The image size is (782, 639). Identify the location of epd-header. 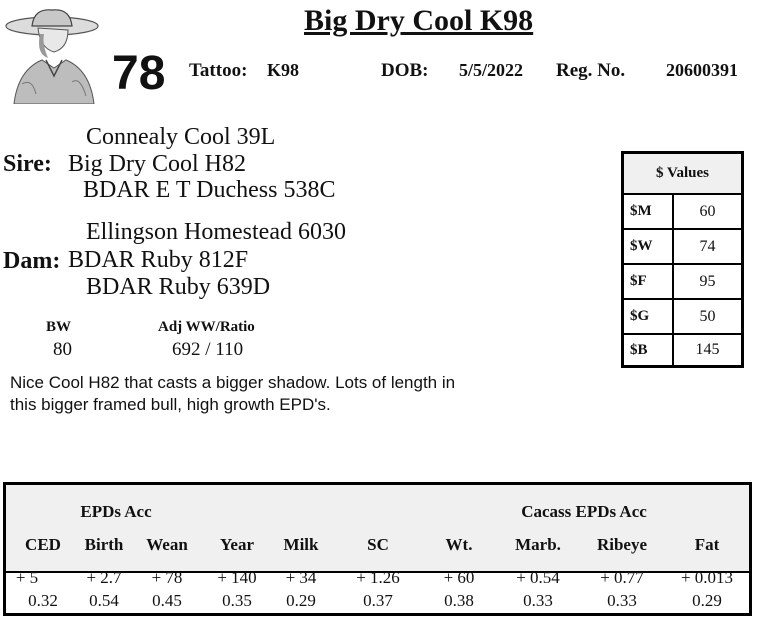
(377, 529).